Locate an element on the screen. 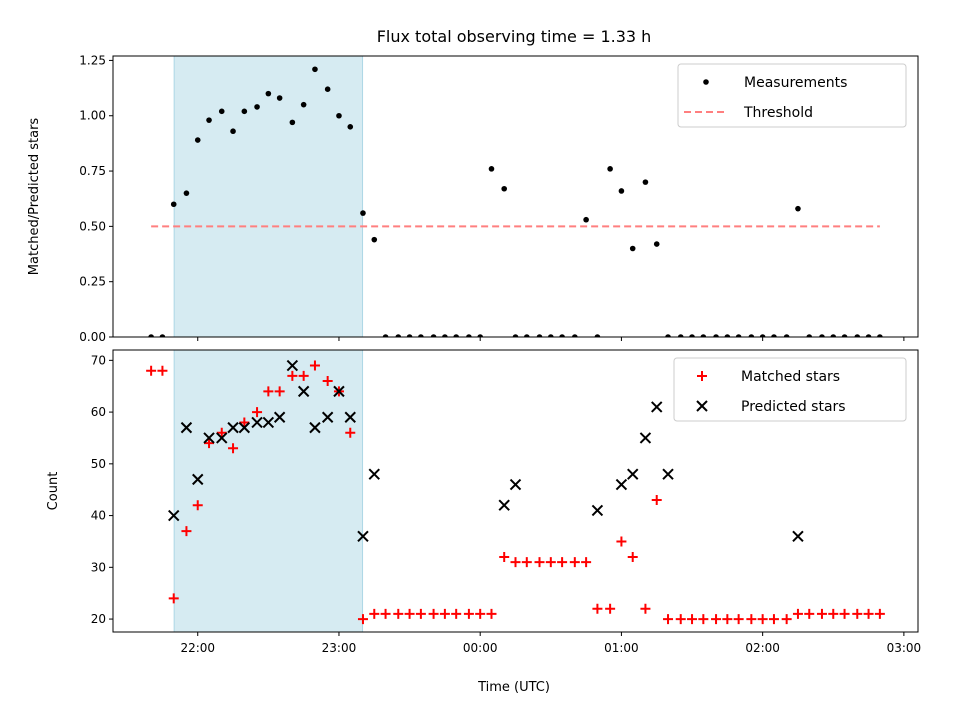 The width and height of the screenshot is (960, 724). x-tick-label: 22:00 is located at coordinates (197, 648).